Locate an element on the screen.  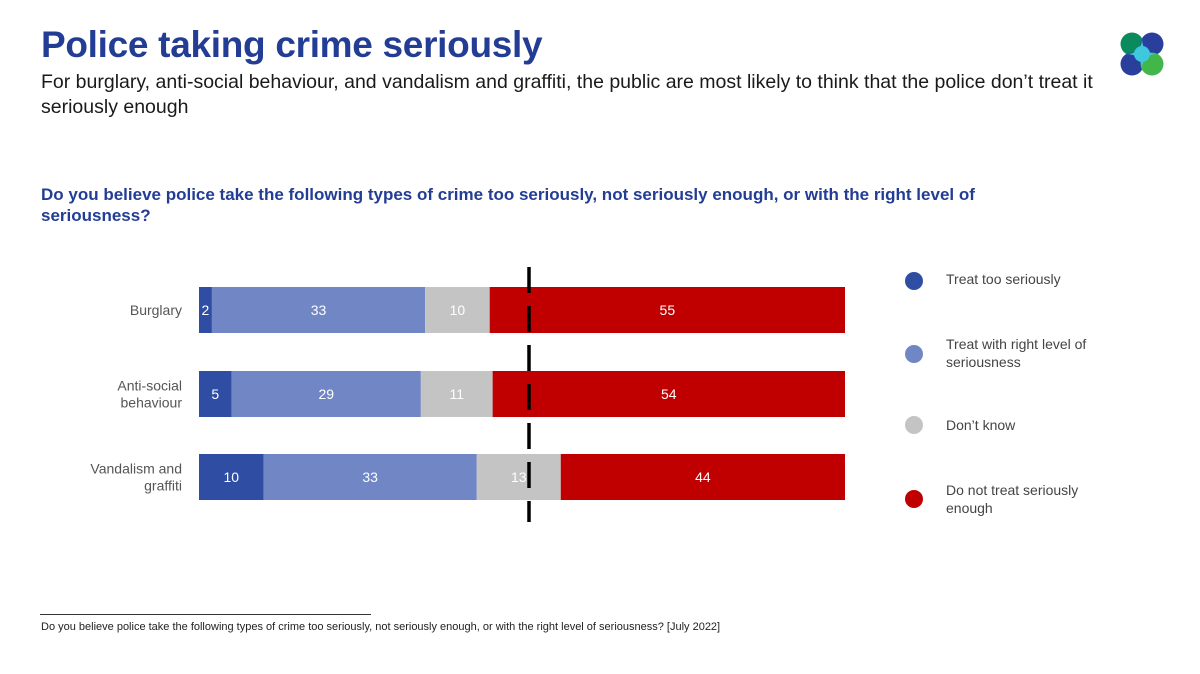
legend-label: Don’t know is located at coordinates (981, 425).